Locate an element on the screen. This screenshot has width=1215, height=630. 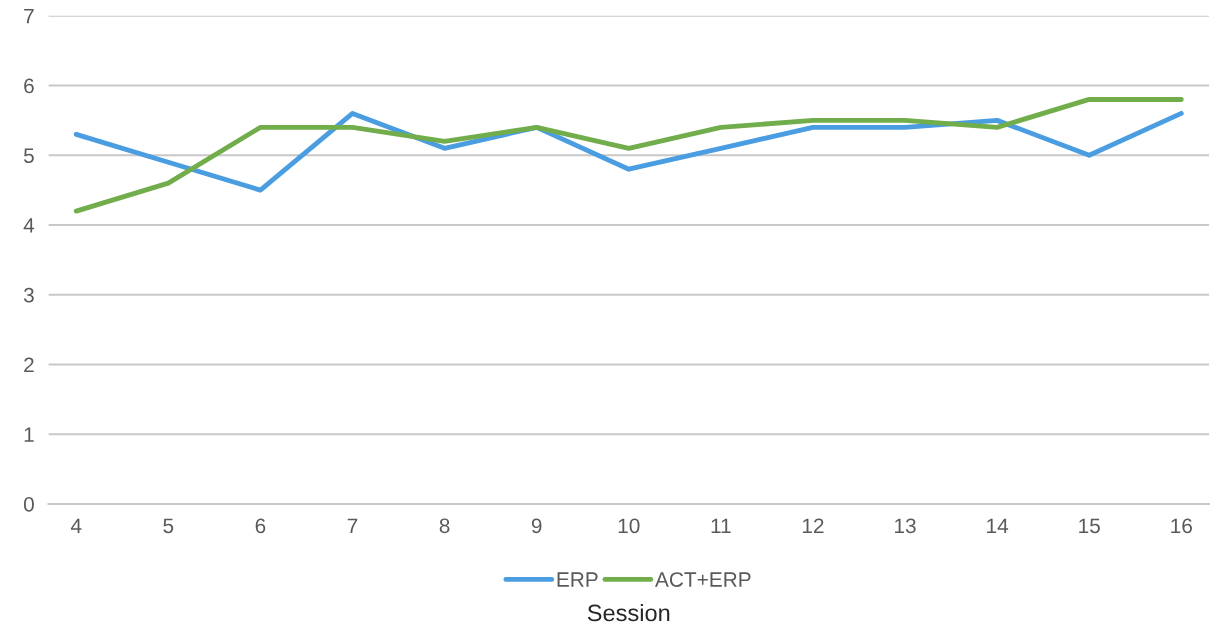
y-tick-label: 6 is located at coordinates (29, 86).